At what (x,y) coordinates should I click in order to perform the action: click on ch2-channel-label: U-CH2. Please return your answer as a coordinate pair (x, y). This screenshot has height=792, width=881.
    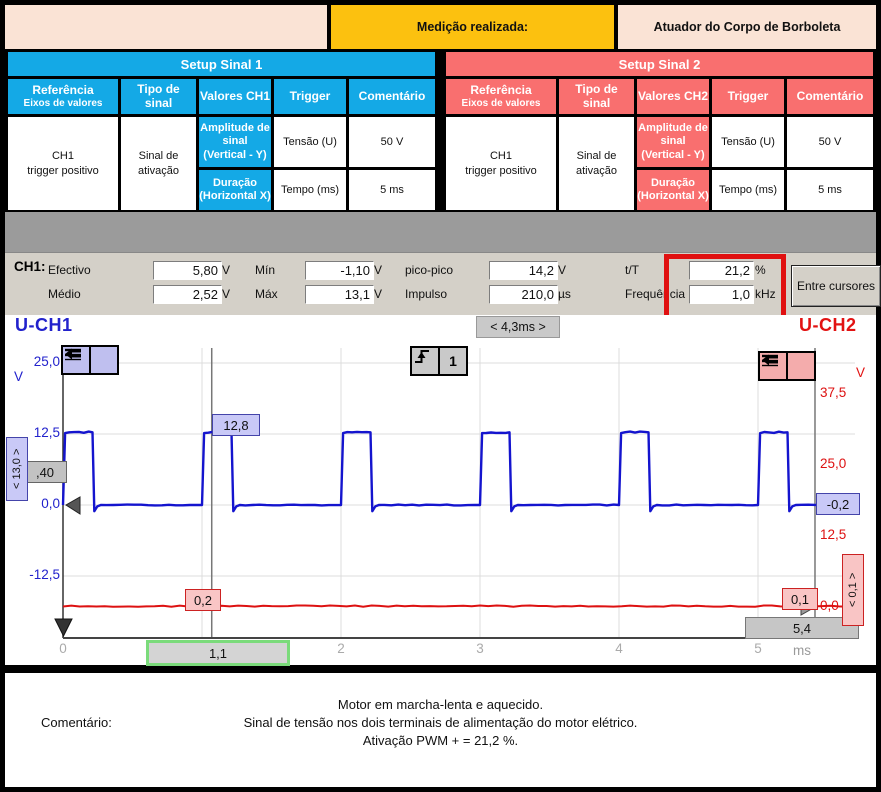
    Looking at the image, I should click on (828, 325).